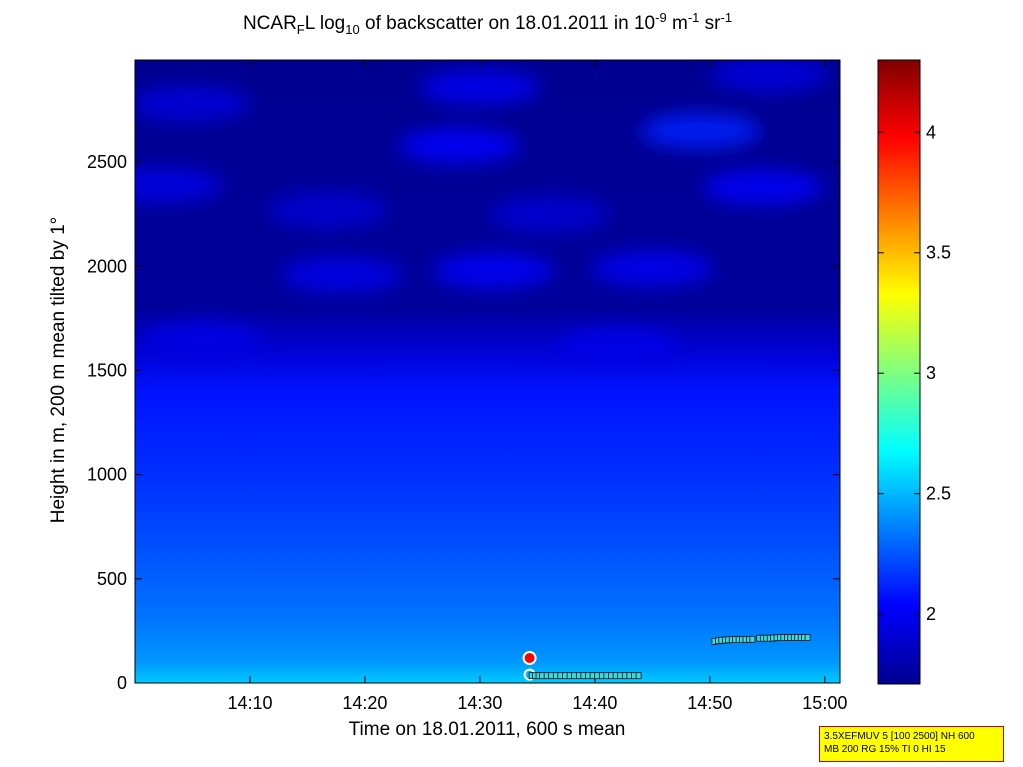 The width and height of the screenshot is (1023, 767). What do you see at coordinates (122, 683) in the screenshot?
I see `y-tick-label: 0` at bounding box center [122, 683].